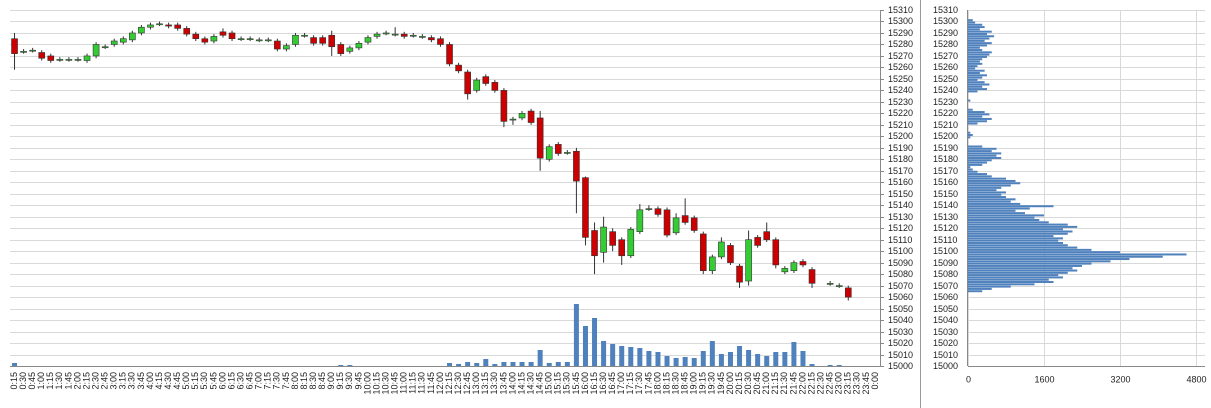  I want to click on y-tick-label: 15040, so click(900, 320).